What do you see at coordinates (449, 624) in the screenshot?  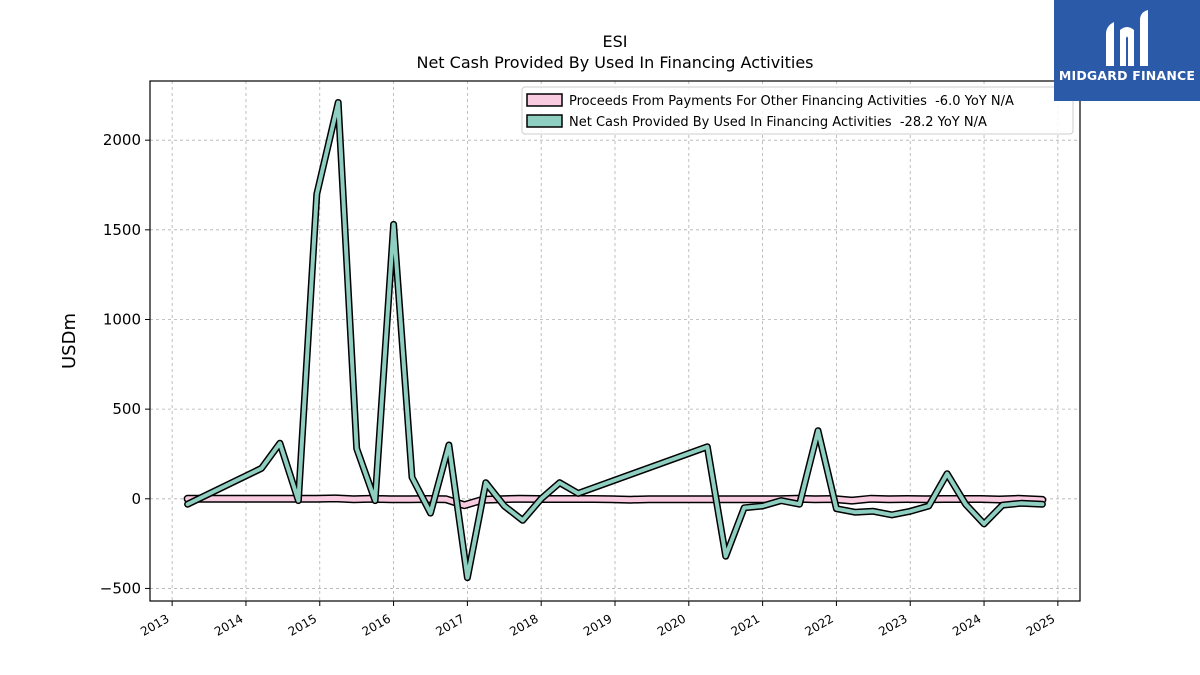 I see `x-tick-label: 2017` at bounding box center [449, 624].